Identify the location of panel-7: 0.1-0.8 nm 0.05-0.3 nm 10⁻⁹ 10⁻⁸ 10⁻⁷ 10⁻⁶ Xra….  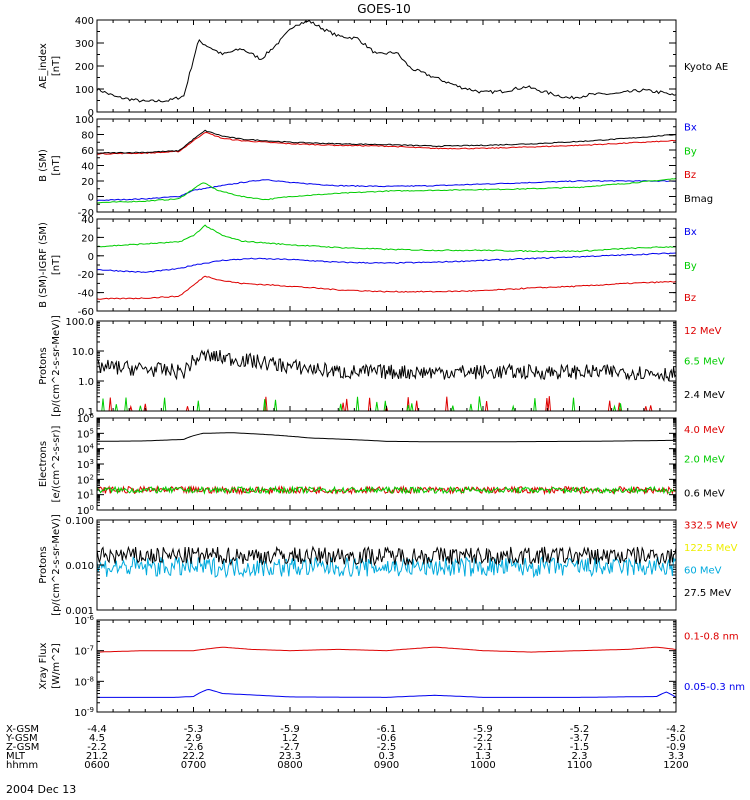
(391, 666).